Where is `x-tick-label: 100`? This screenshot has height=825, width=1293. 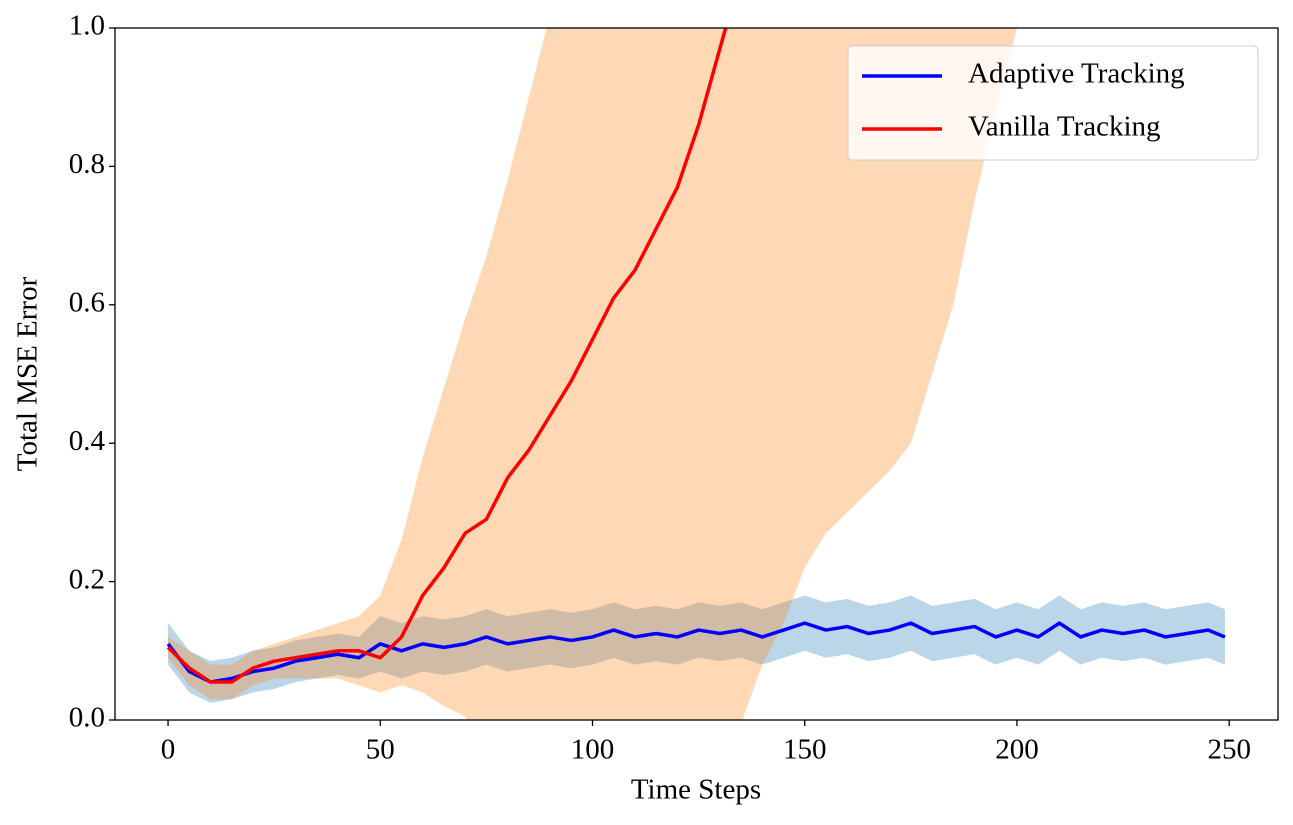 x-tick-label: 100 is located at coordinates (593, 750).